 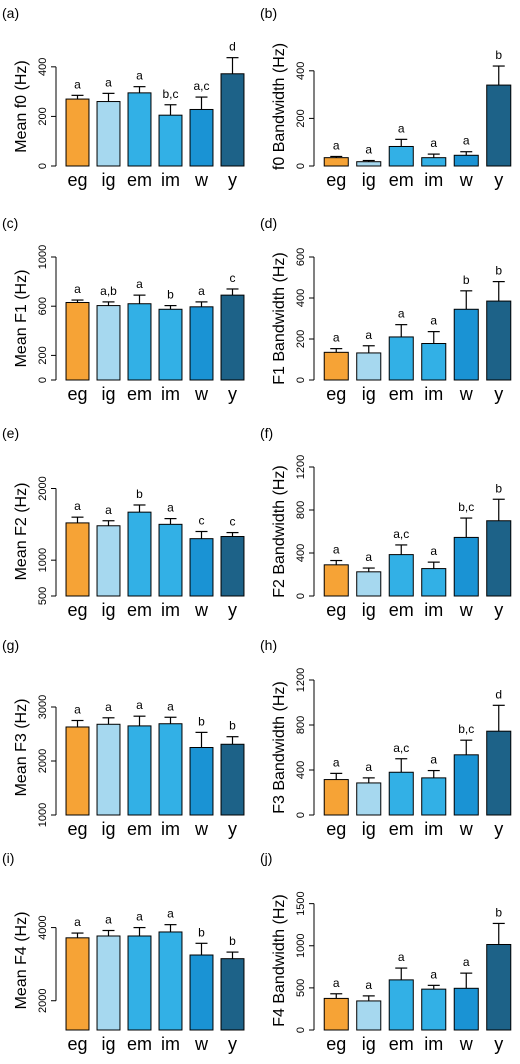 I want to click on y-axis-label: Mean F1 (Hz), so click(x=21, y=319).